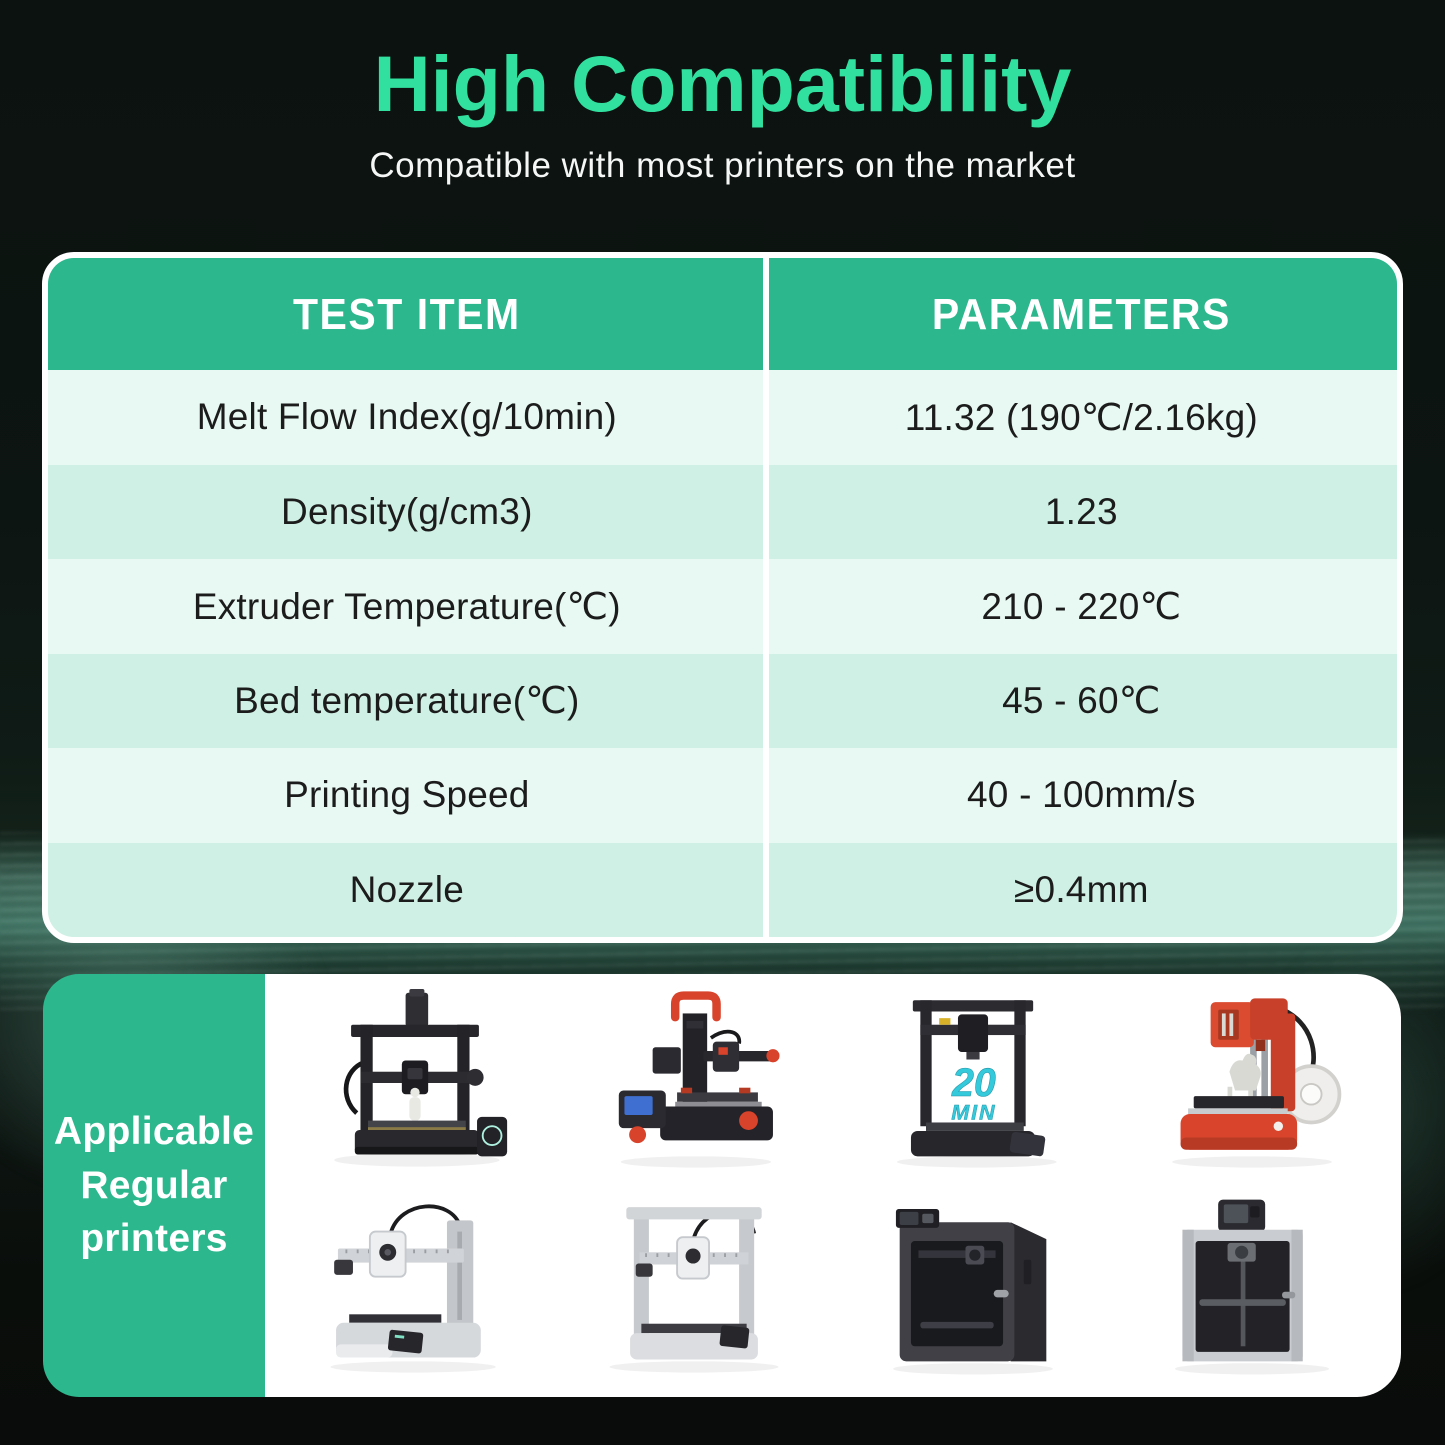 Image resolution: width=1445 pixels, height=1445 pixels. What do you see at coordinates (722, 83) in the screenshot?
I see `page-title: High Compatibility` at bounding box center [722, 83].